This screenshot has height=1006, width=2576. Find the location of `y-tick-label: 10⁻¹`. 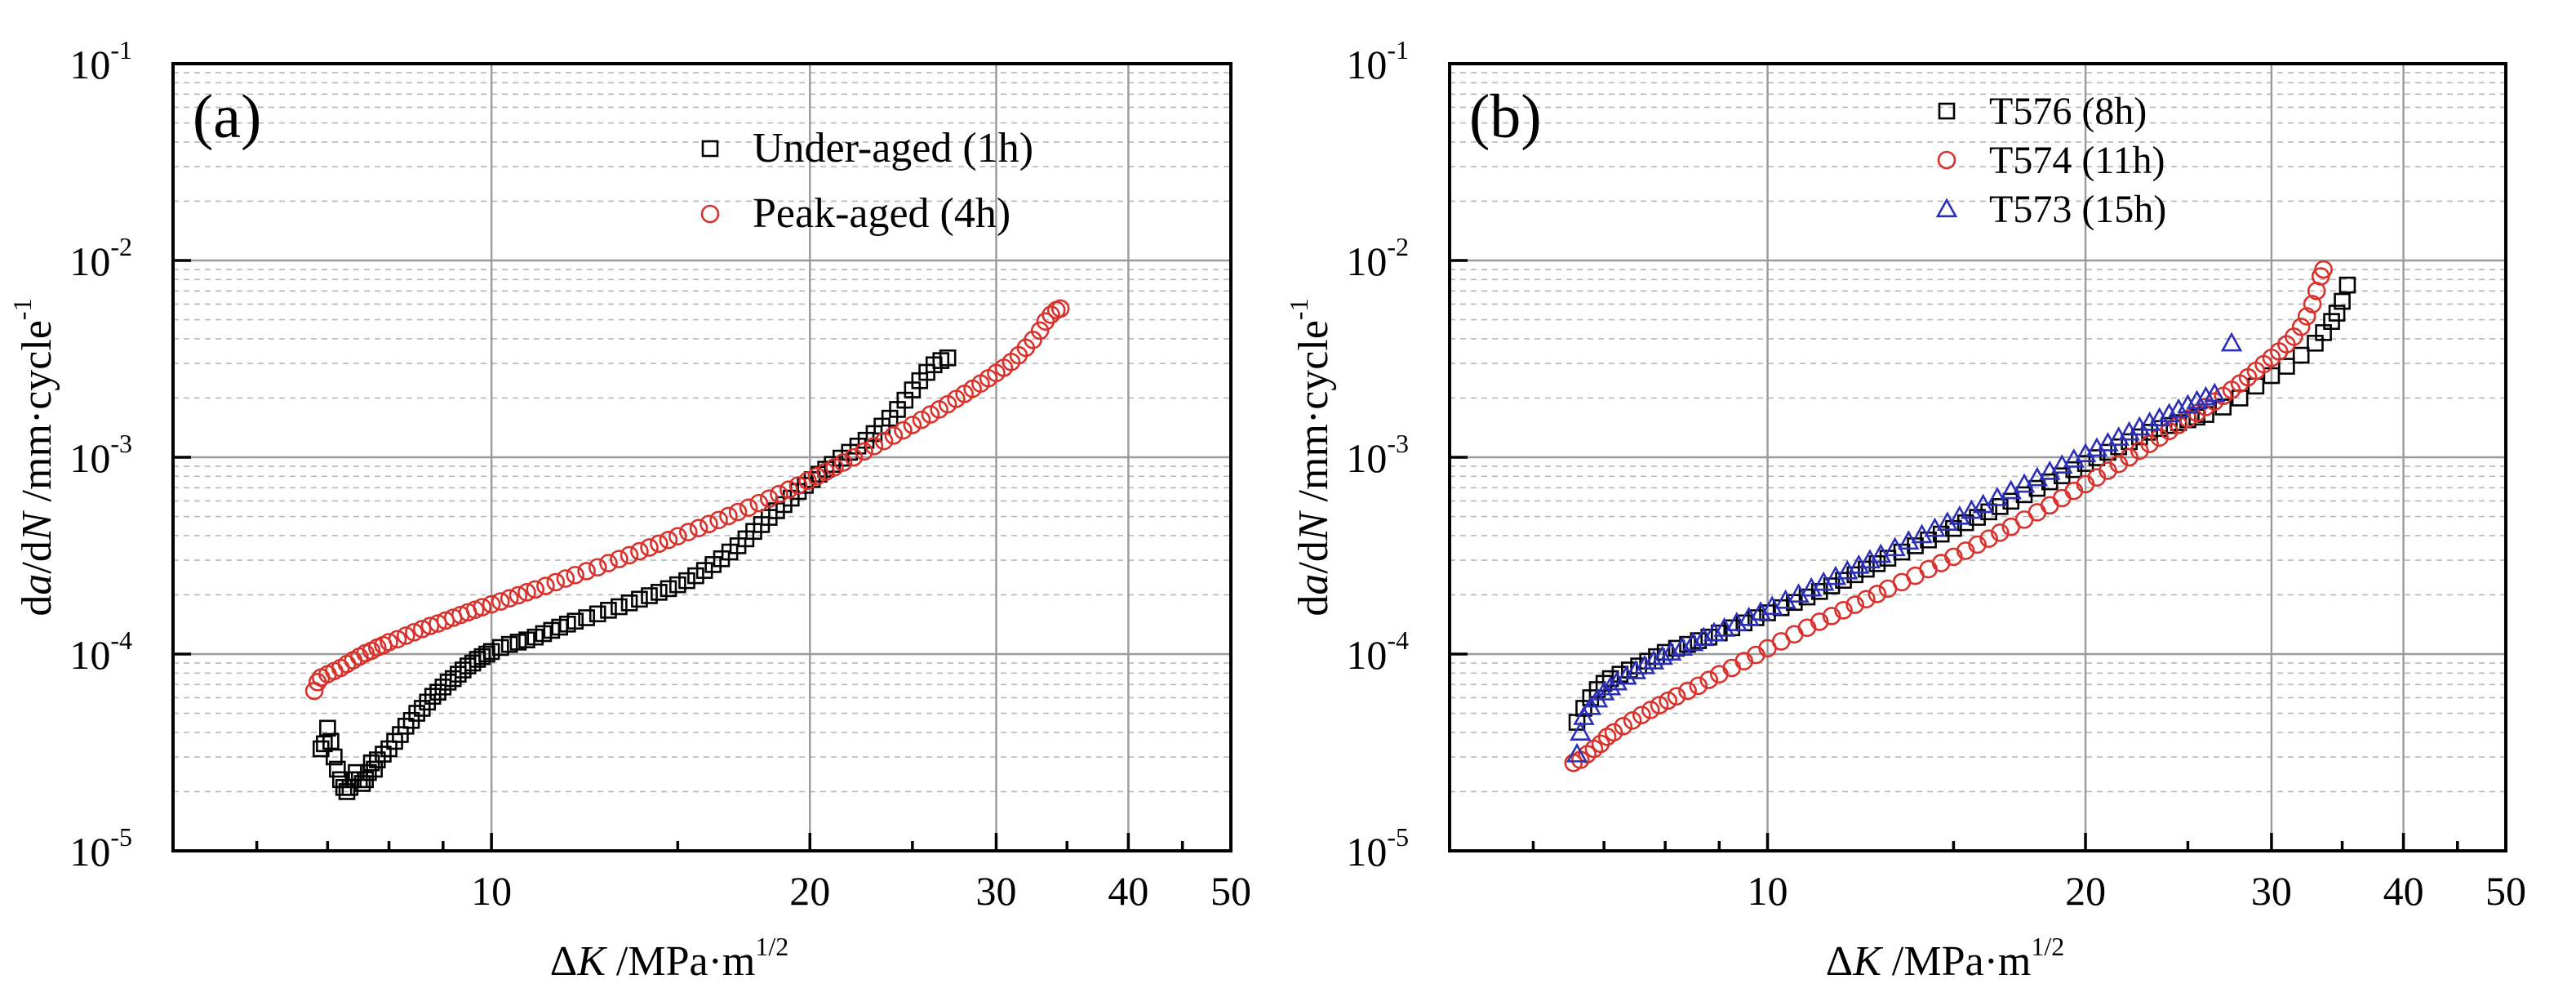

y-tick-label: 10⁻¹ is located at coordinates (1377, 61).